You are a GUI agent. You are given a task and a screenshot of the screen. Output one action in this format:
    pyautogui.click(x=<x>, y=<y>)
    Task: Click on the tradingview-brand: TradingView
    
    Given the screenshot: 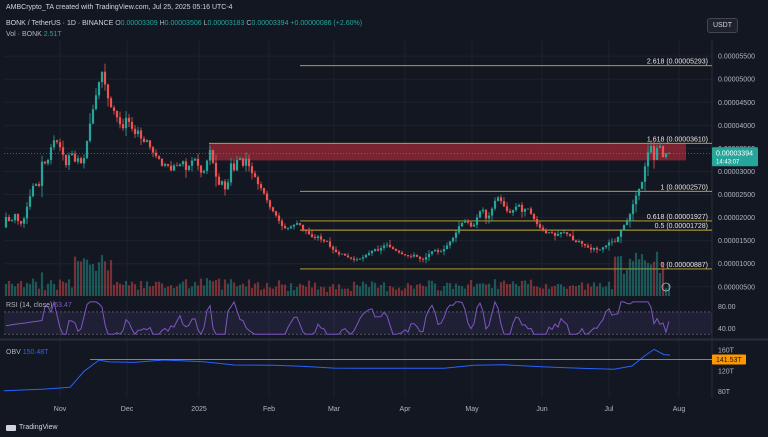 What is the action you would take?
    pyautogui.click(x=32, y=427)
    